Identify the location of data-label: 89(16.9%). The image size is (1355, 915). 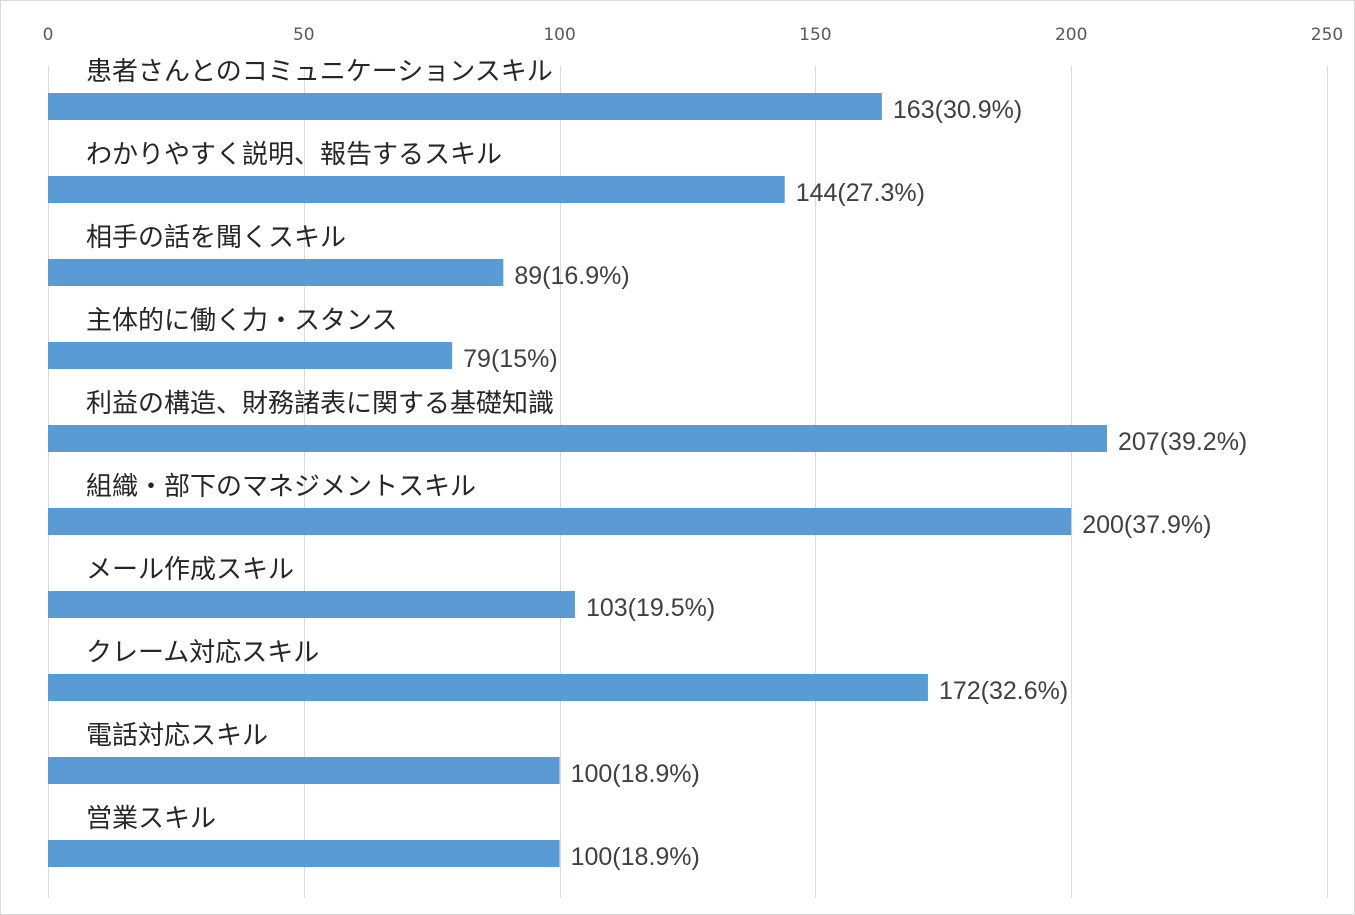
(571, 276).